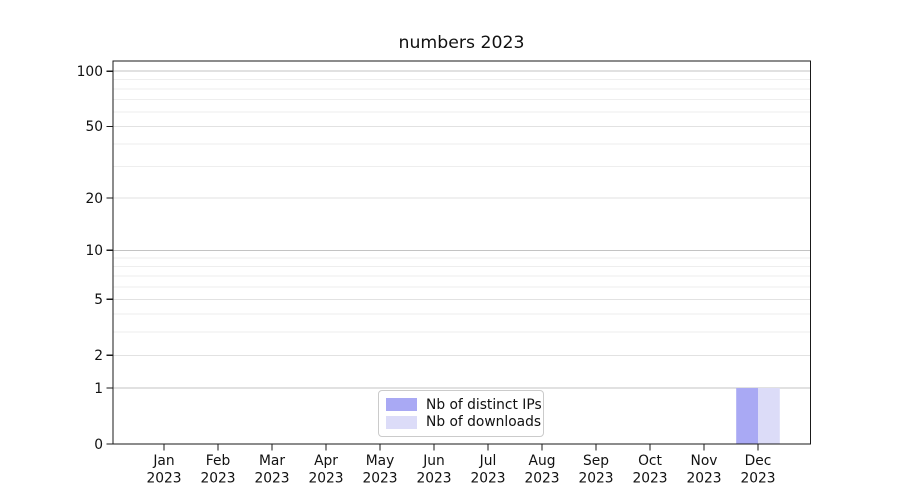 This screenshot has height=500, width=900. Describe the element at coordinates (401, 405) in the screenshot. I see `legend-swatch-distinct-ips` at that location.